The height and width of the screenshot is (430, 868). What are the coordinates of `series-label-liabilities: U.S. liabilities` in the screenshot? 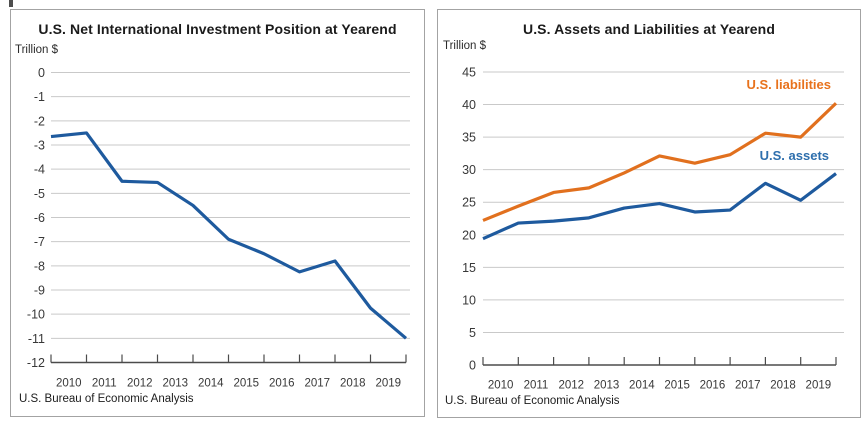 It's located at (788, 84).